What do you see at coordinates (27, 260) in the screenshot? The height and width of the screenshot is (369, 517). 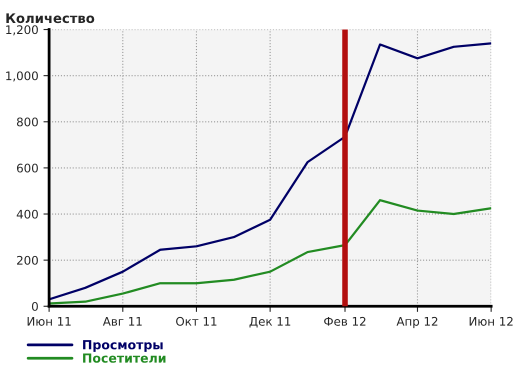 I see `y-tick-label: 200` at bounding box center [27, 260].